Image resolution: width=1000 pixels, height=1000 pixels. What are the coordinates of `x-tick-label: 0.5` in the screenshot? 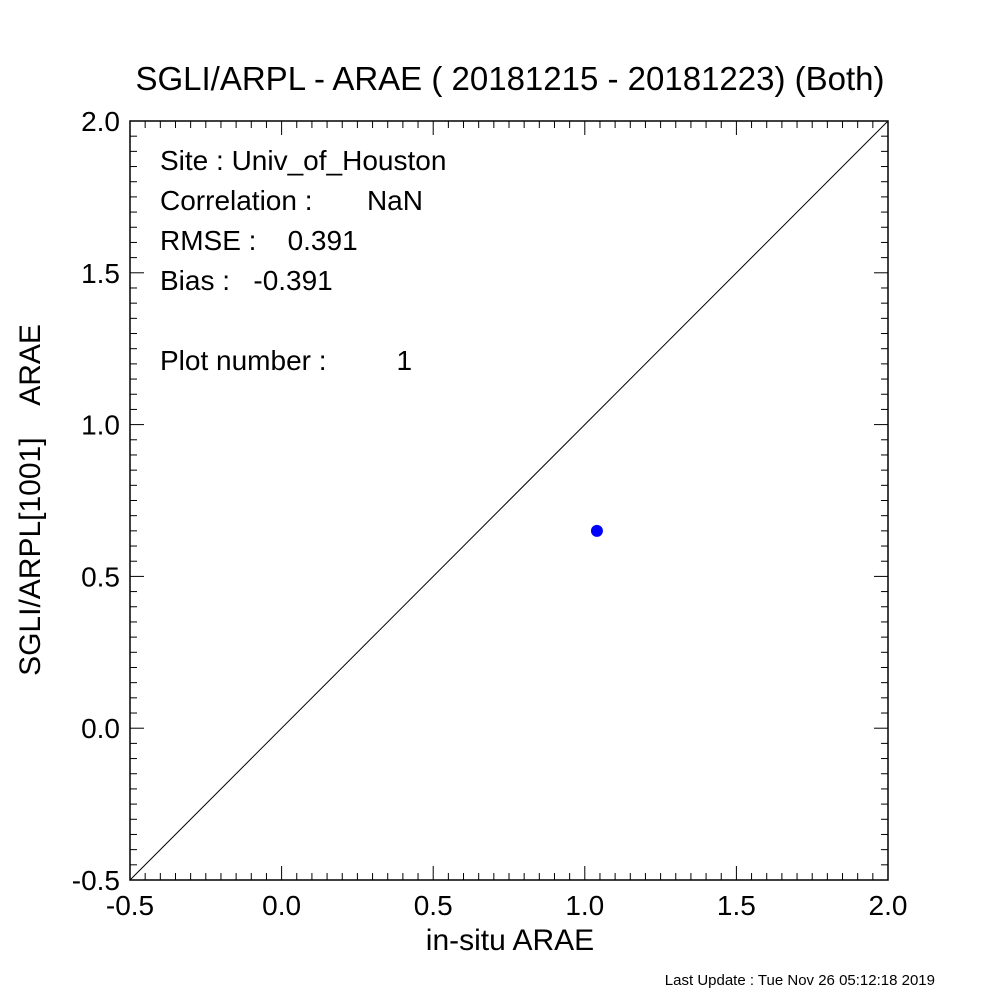 It's located at (433, 905).